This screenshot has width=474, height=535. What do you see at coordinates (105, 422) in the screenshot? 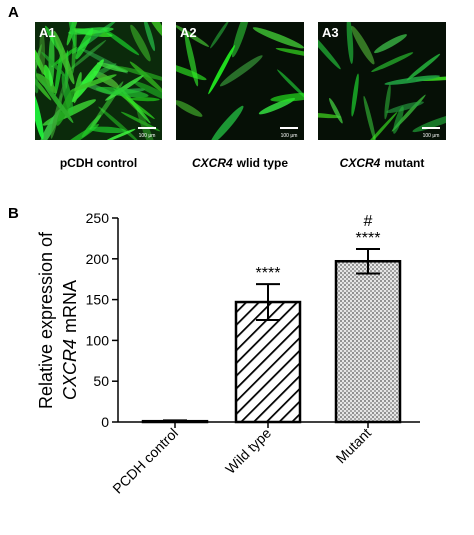
I see `y-tick-label: 0` at bounding box center [105, 422].